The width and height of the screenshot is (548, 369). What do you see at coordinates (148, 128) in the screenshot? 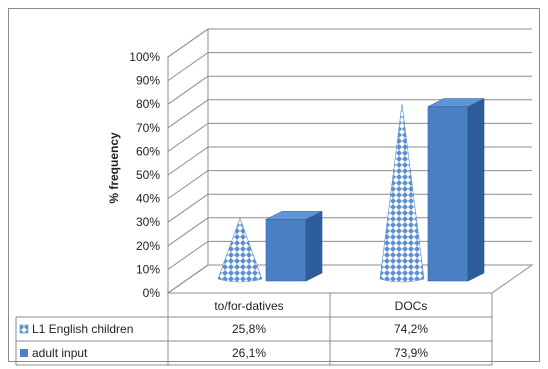
I see `y-tick-label: 70%` at bounding box center [148, 128].